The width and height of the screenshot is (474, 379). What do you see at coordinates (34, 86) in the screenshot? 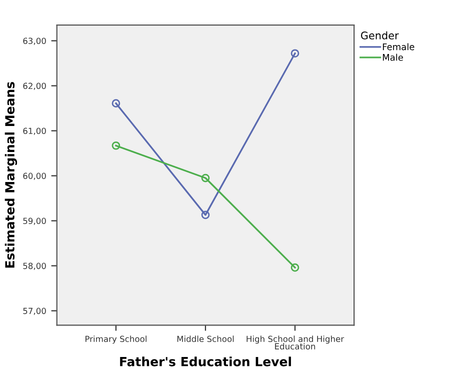
I see `y-tick-label: 62,00` at bounding box center [34, 86].